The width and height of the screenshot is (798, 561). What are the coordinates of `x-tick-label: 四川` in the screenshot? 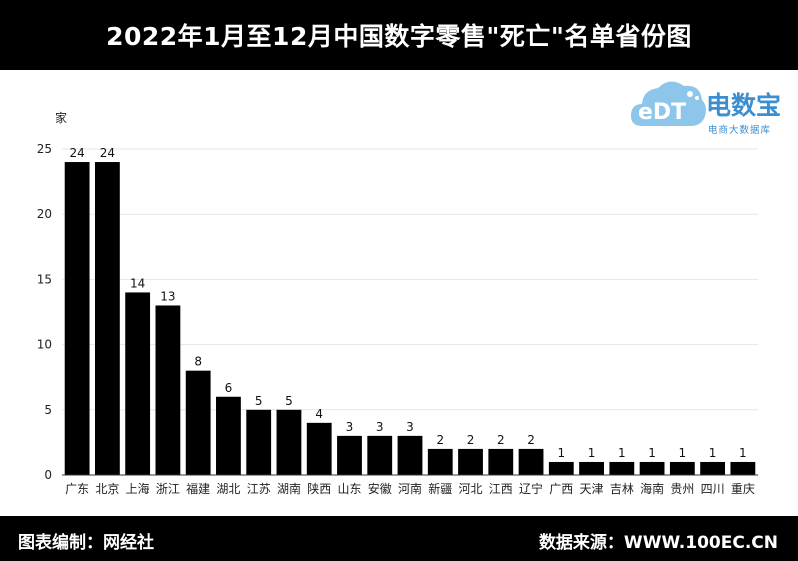 It's located at (713, 489).